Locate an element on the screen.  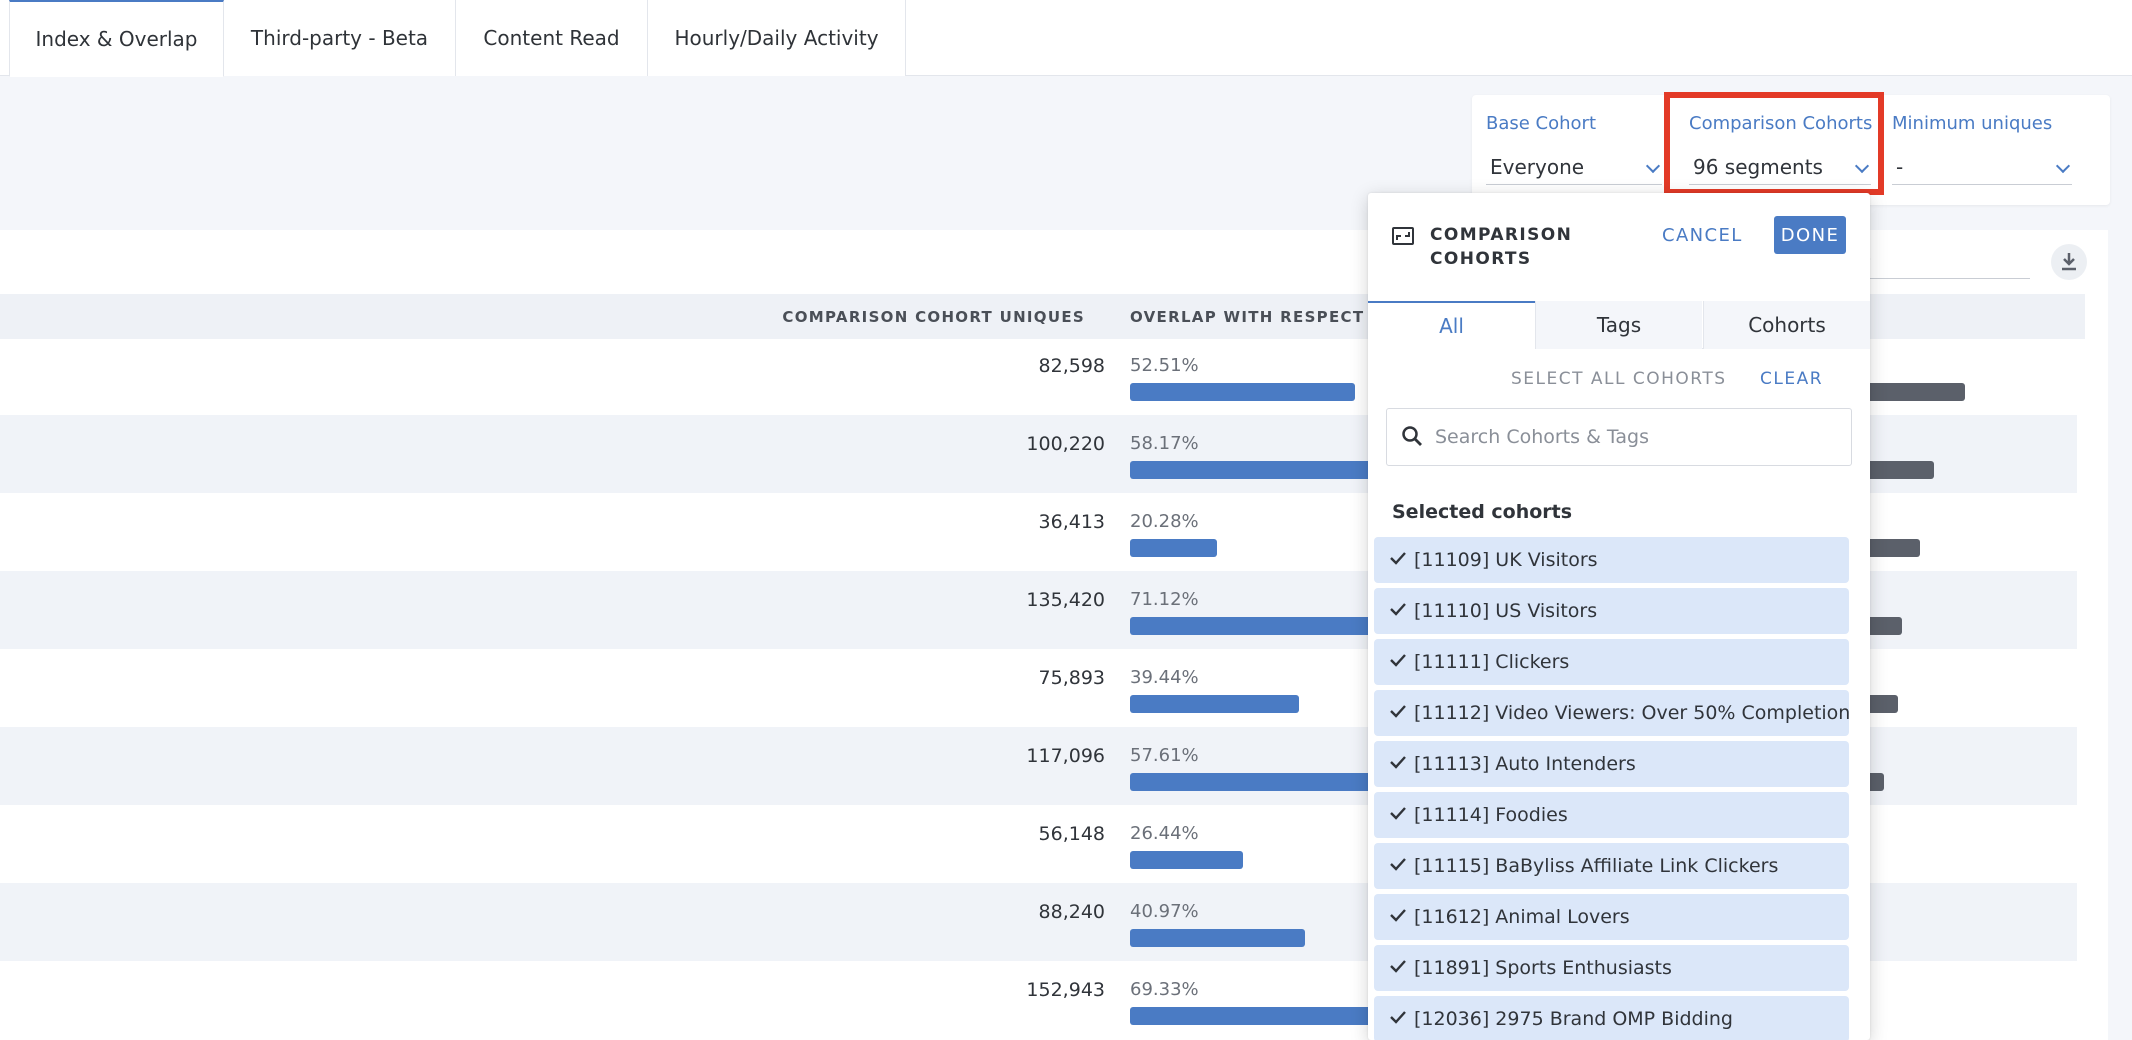
table-row: 82,598 52.51% is located at coordinates (1038, 376).